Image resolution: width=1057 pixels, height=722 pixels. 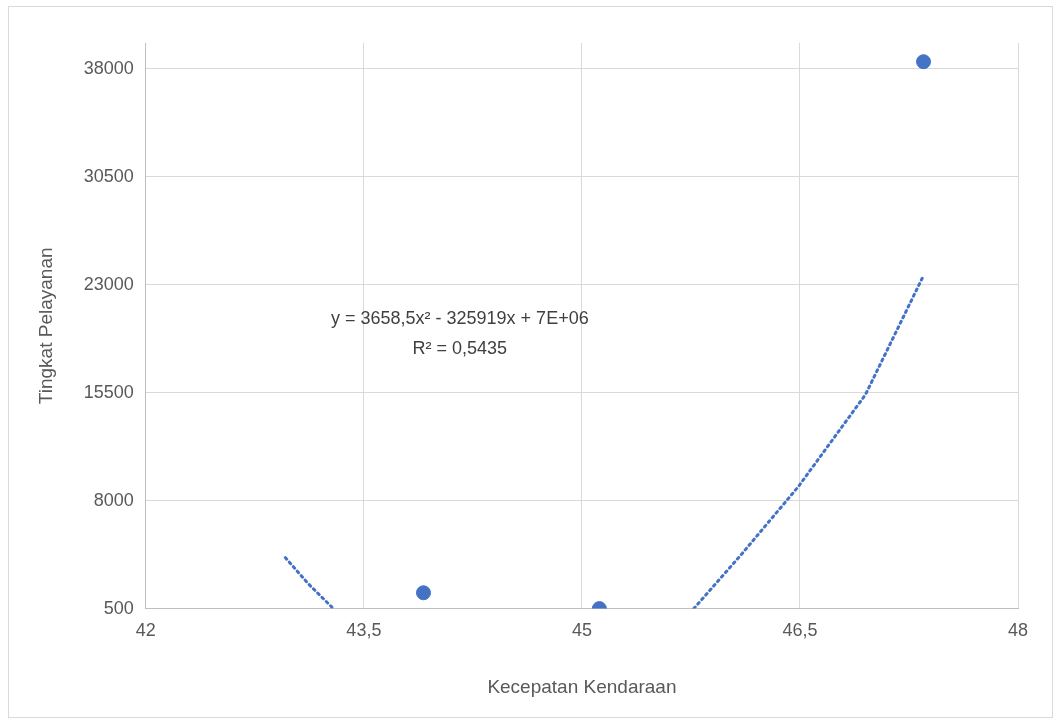 What do you see at coordinates (45, 326) in the screenshot?
I see `y-axis-title: Tingkat Pelayanan` at bounding box center [45, 326].